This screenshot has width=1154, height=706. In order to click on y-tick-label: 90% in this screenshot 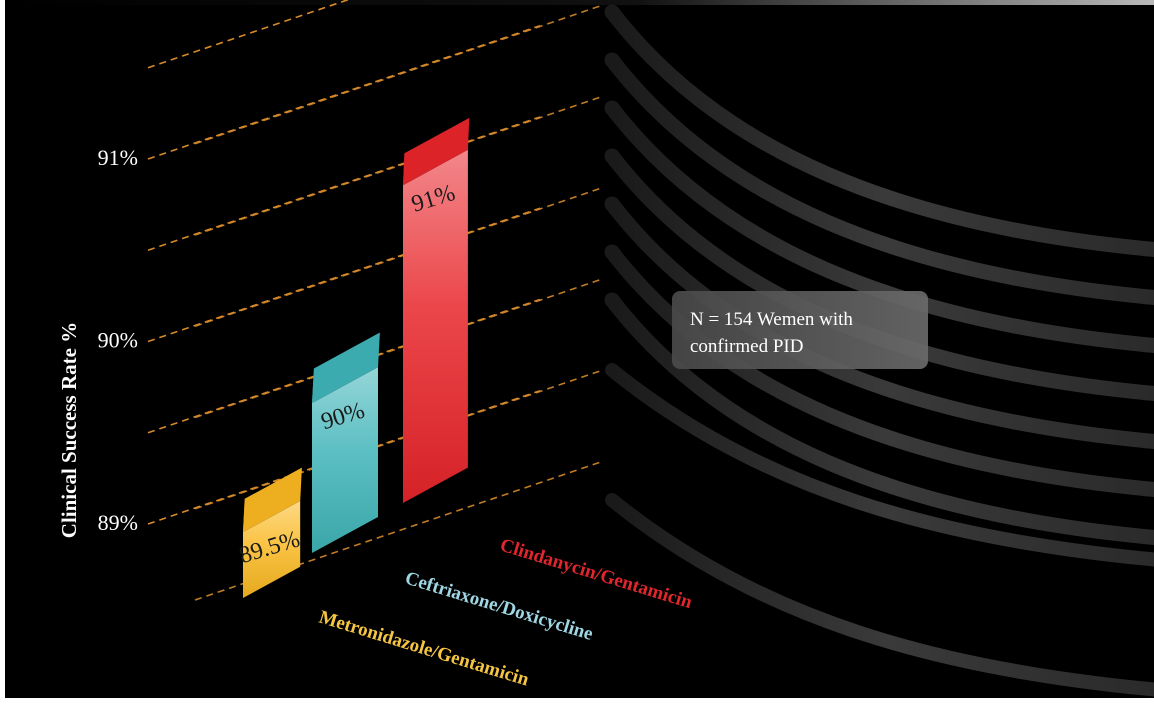, I will do `click(118, 340)`.